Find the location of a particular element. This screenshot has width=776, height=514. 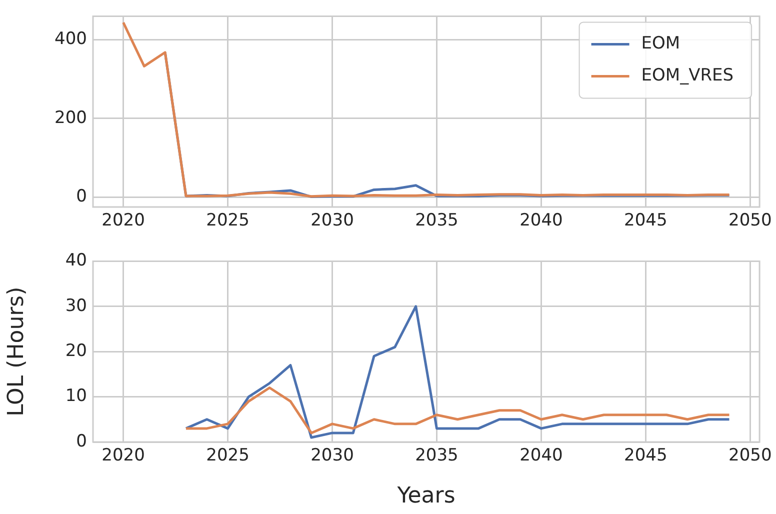

y-tick-label: 40 is located at coordinates (76, 260).